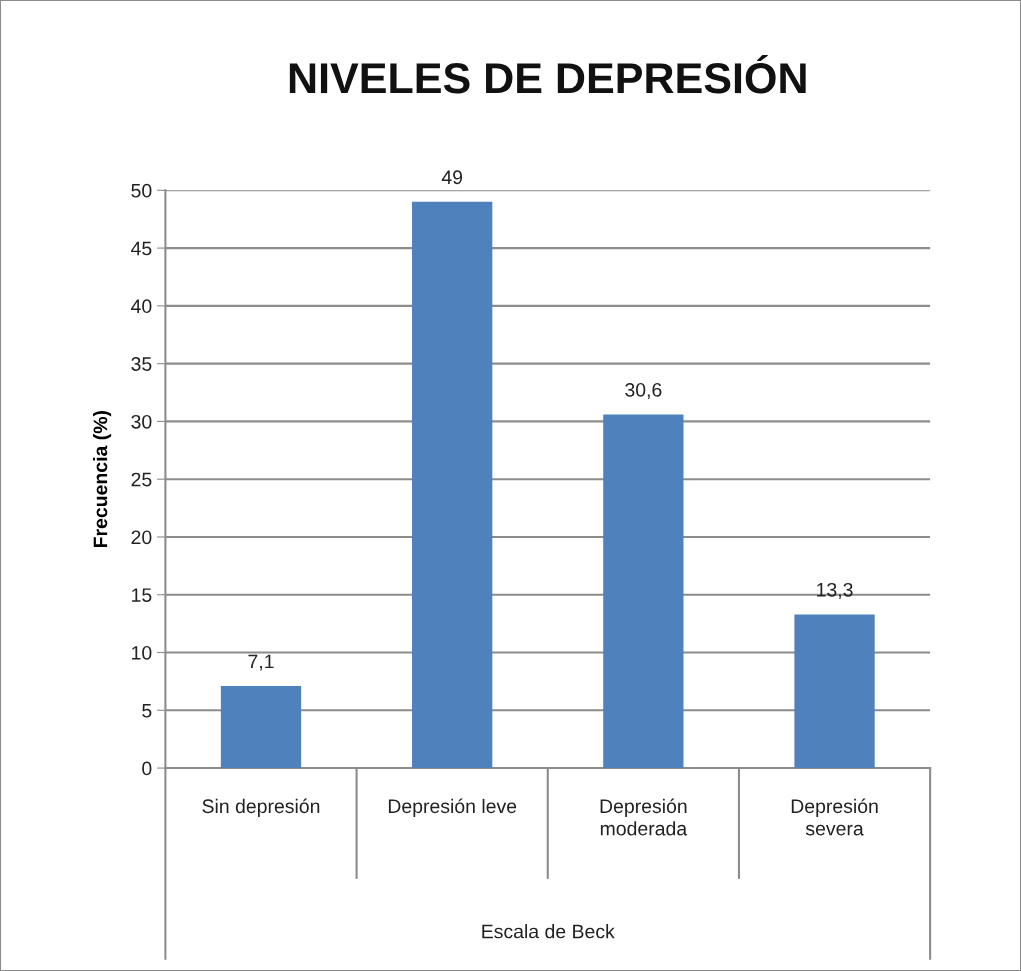 This screenshot has height=971, width=1021. What do you see at coordinates (834, 817) in the screenshot?
I see `x-tick-label: Depresión severa` at bounding box center [834, 817].